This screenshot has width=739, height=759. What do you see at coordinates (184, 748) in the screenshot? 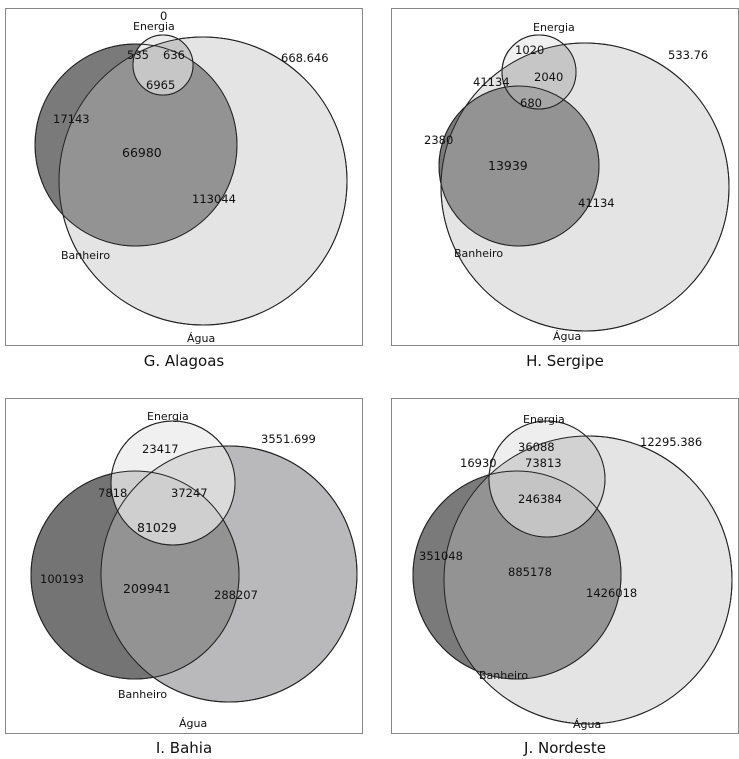
I see `caption-bahia: I. Bahia` at bounding box center [184, 748].